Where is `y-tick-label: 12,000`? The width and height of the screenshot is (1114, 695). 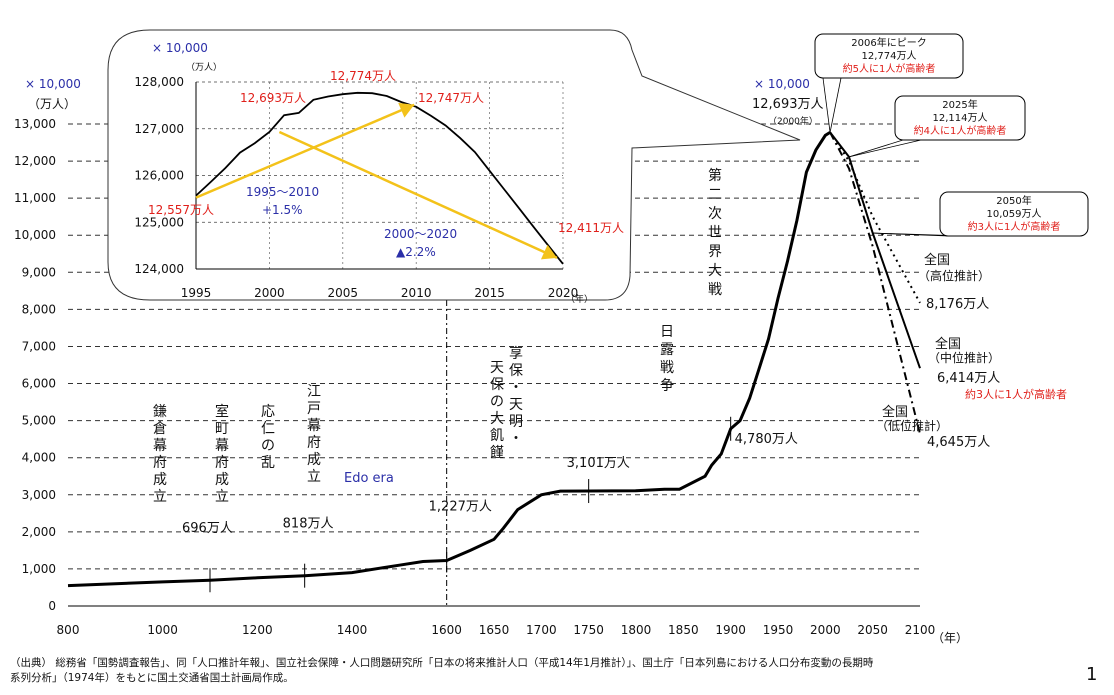
y-tick-label: 12,000 is located at coordinates (35, 161).